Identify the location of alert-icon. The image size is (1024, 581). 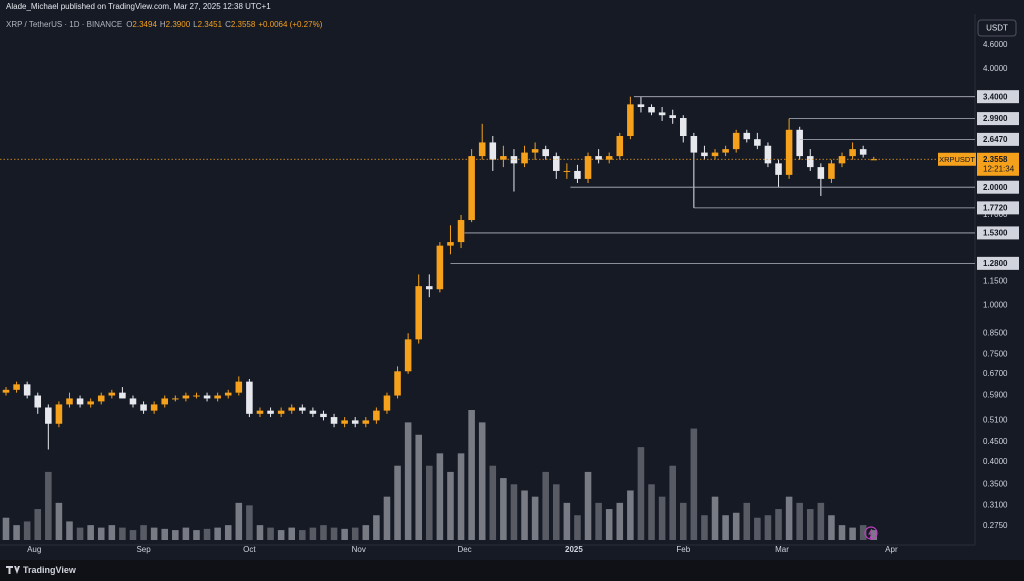
(871, 533).